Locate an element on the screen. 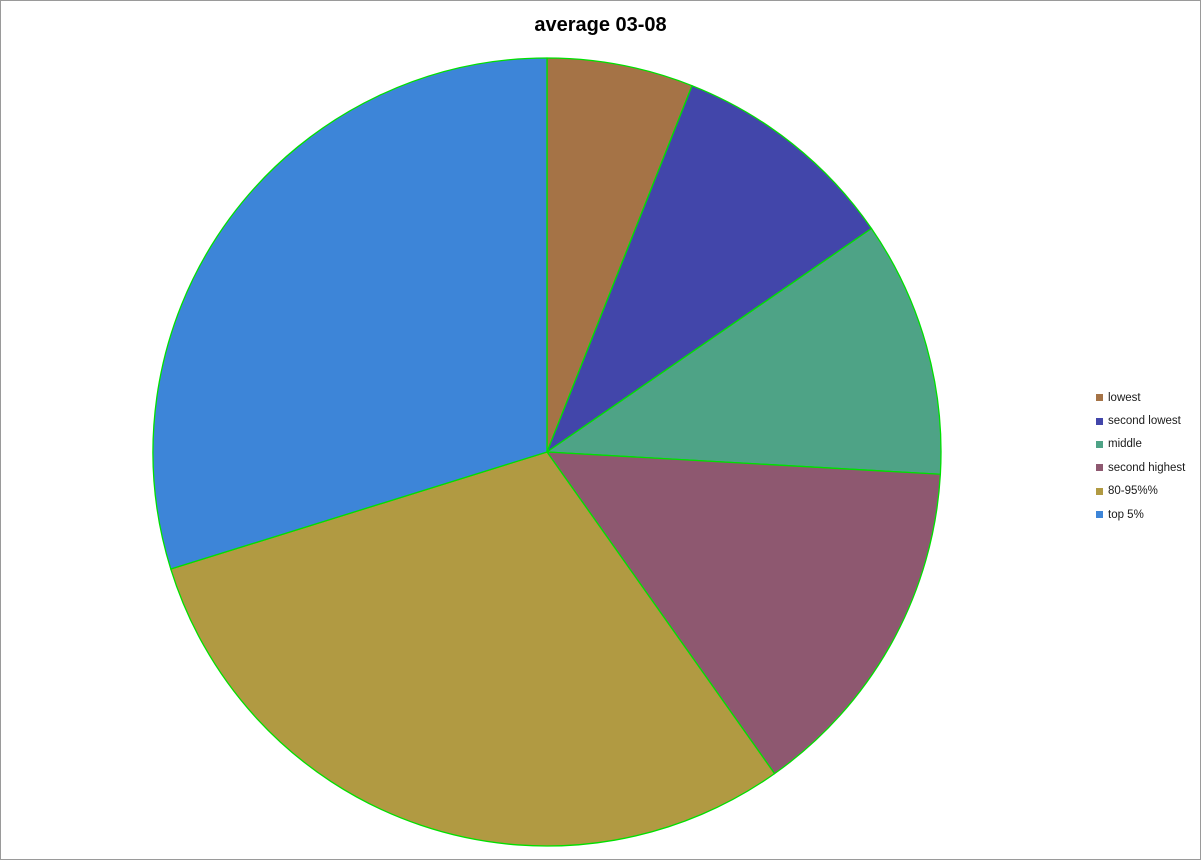 The height and width of the screenshot is (860, 1201). legend-item-0: lowest is located at coordinates (1148, 397).